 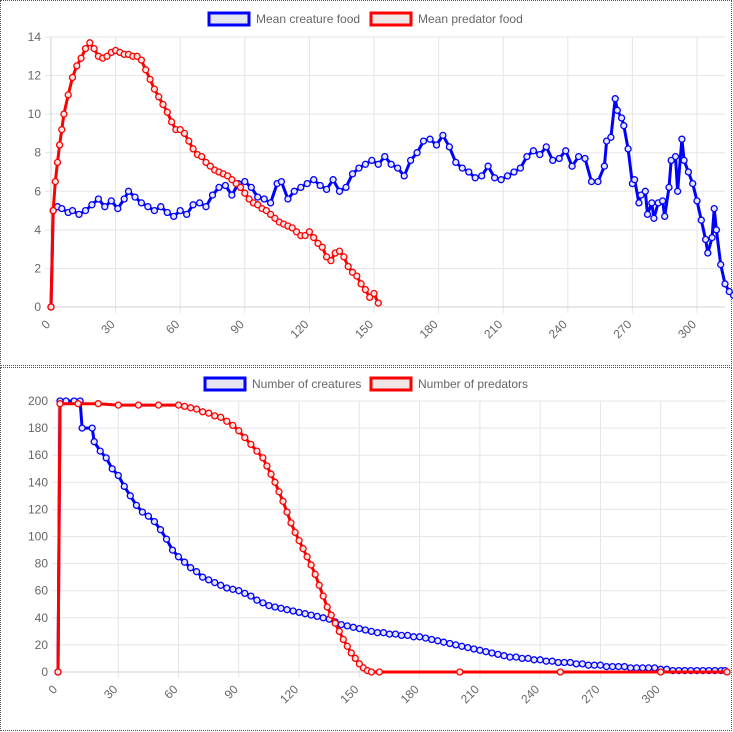 I want to click on y-tick-label: 180, so click(x=38, y=428).